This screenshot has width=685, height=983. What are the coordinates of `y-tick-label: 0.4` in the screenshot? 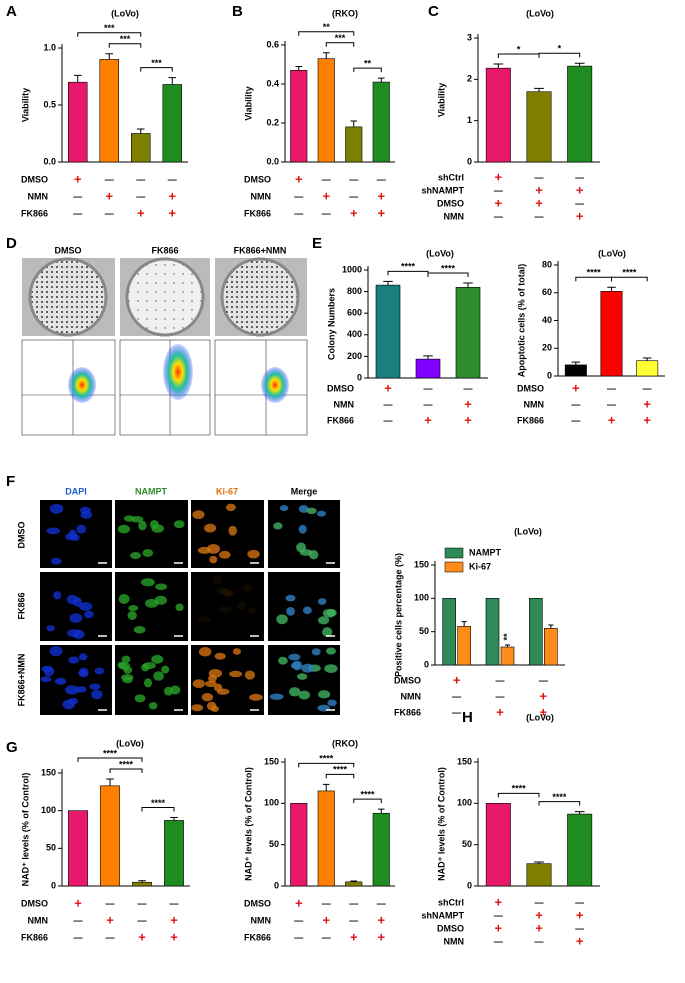 It's located at (272, 83).